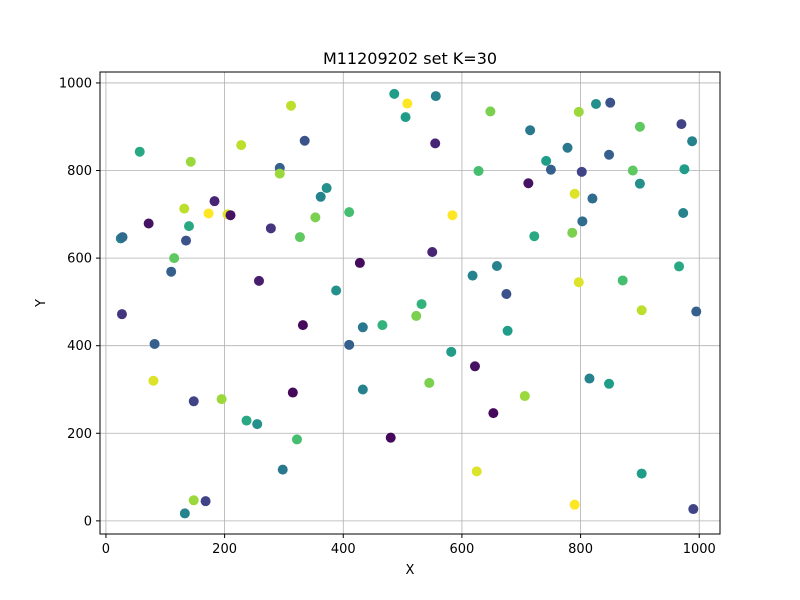 The image size is (800, 600). Describe the element at coordinates (79, 346) in the screenshot. I see `y-tick-label: 400` at that location.